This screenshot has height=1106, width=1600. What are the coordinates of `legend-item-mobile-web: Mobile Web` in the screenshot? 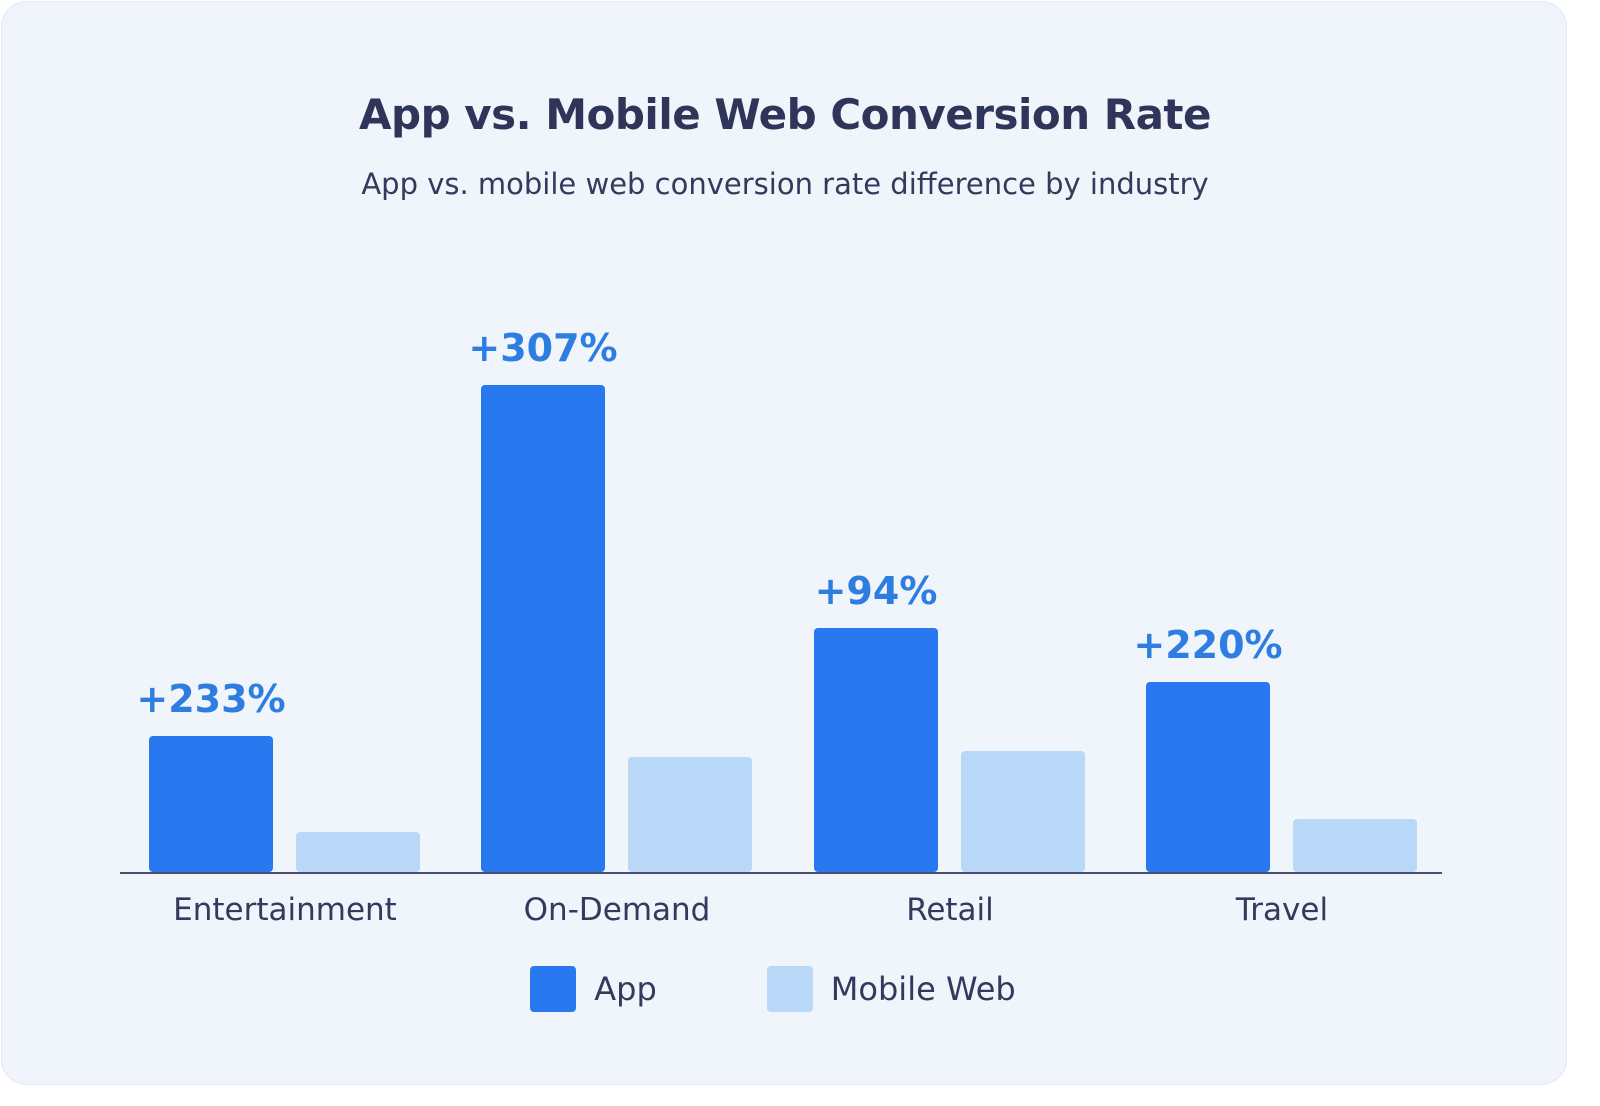 It's located at (891, 989).